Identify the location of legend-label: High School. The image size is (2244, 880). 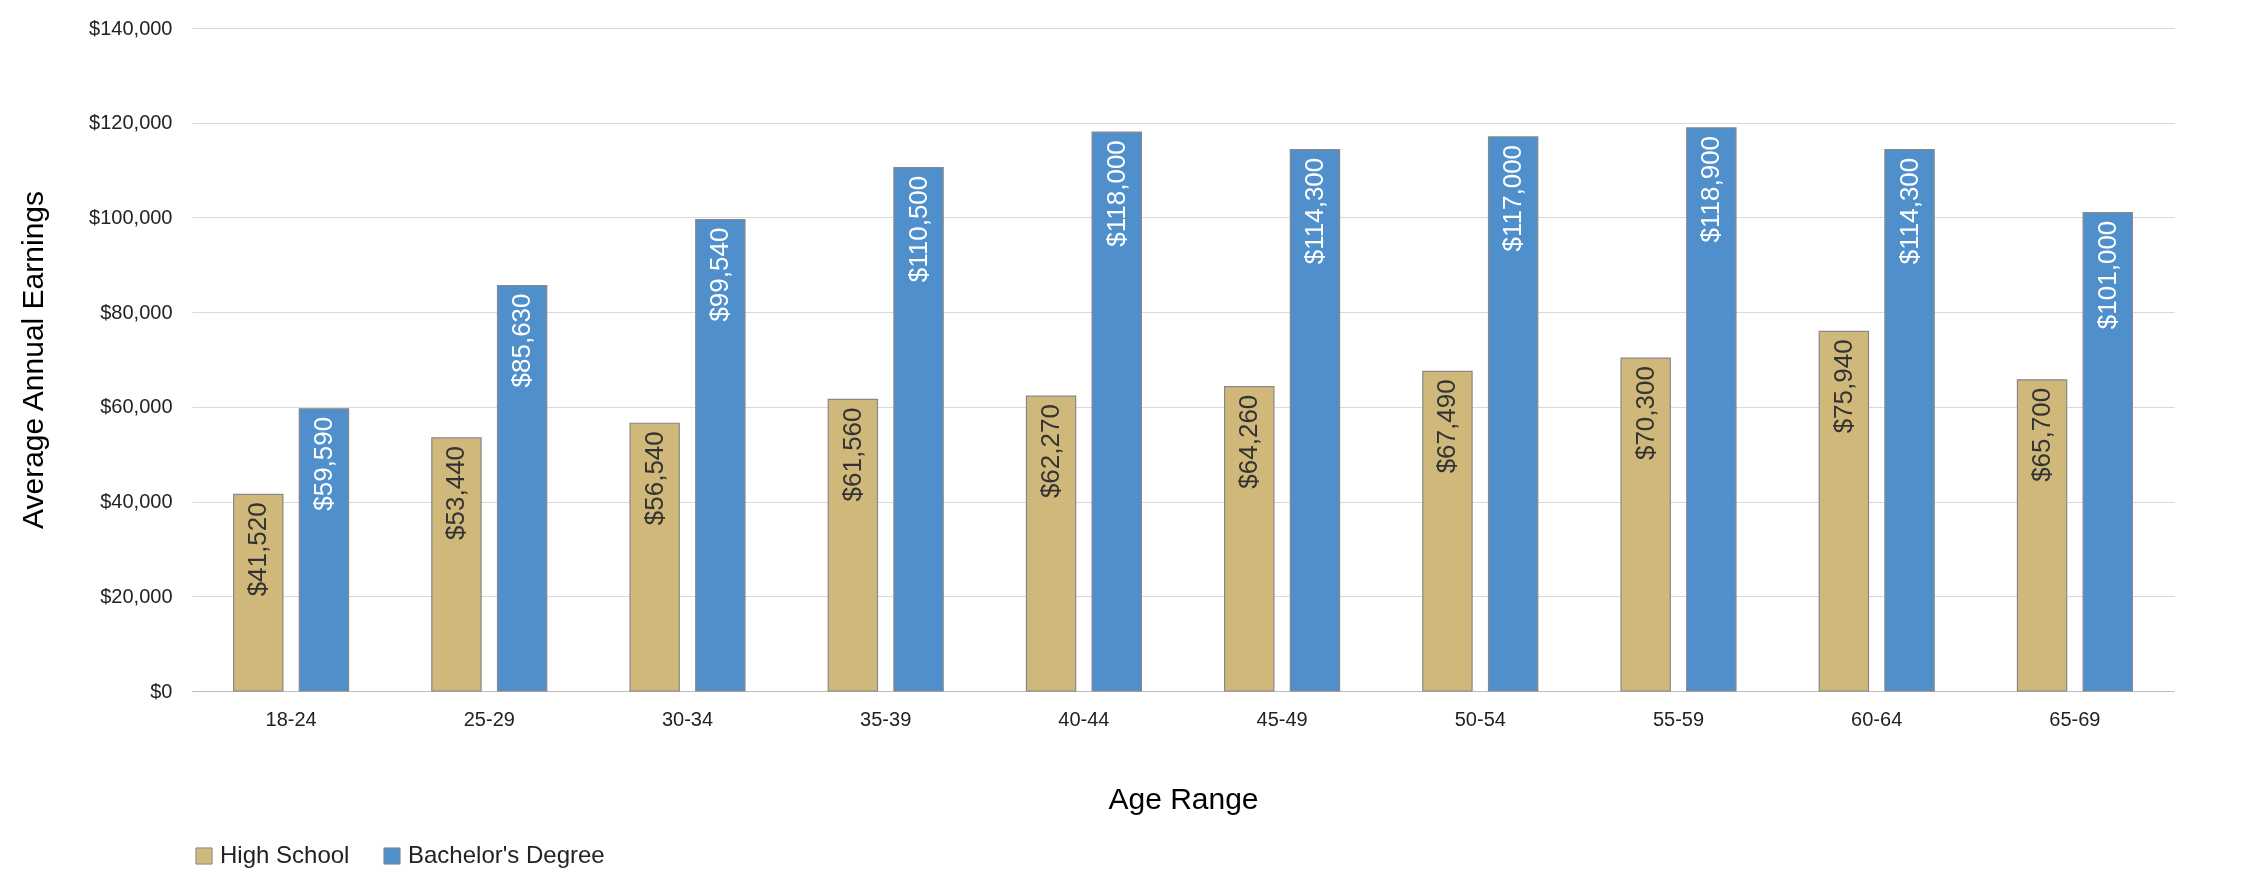
(285, 854).